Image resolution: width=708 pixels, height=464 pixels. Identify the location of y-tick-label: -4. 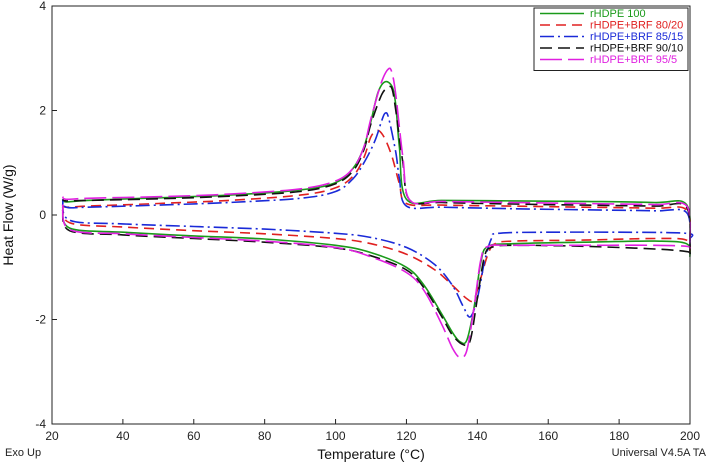
(40, 424).